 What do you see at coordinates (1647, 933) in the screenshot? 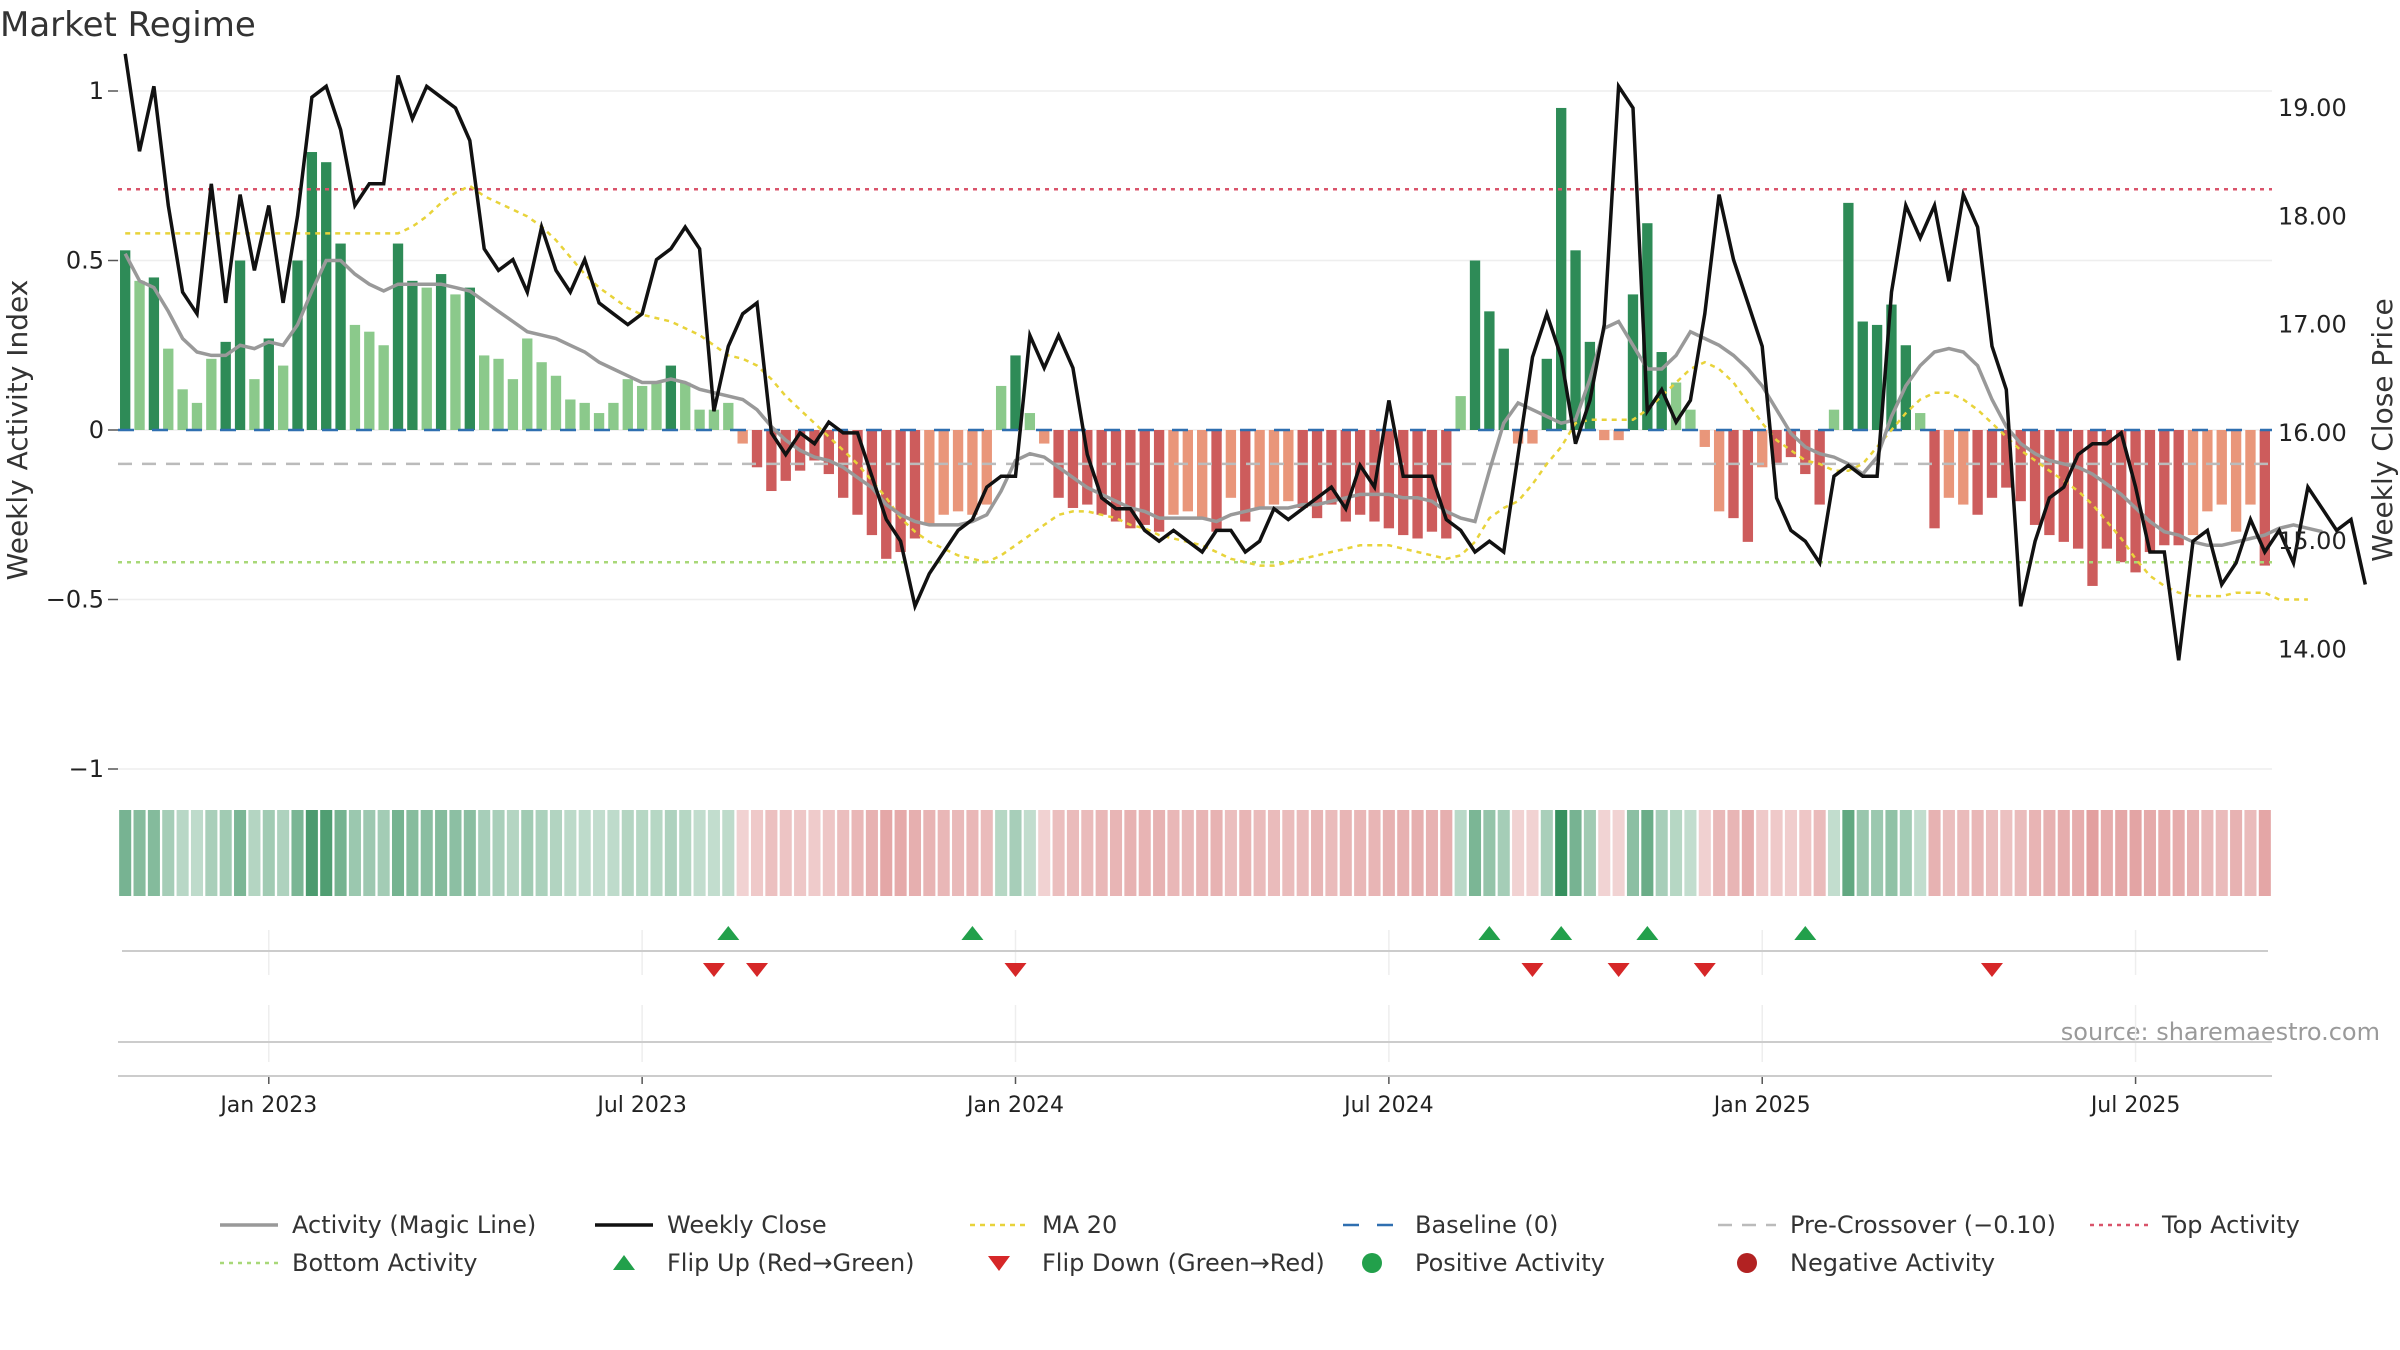
I see `flip-up-marker` at bounding box center [1647, 933].